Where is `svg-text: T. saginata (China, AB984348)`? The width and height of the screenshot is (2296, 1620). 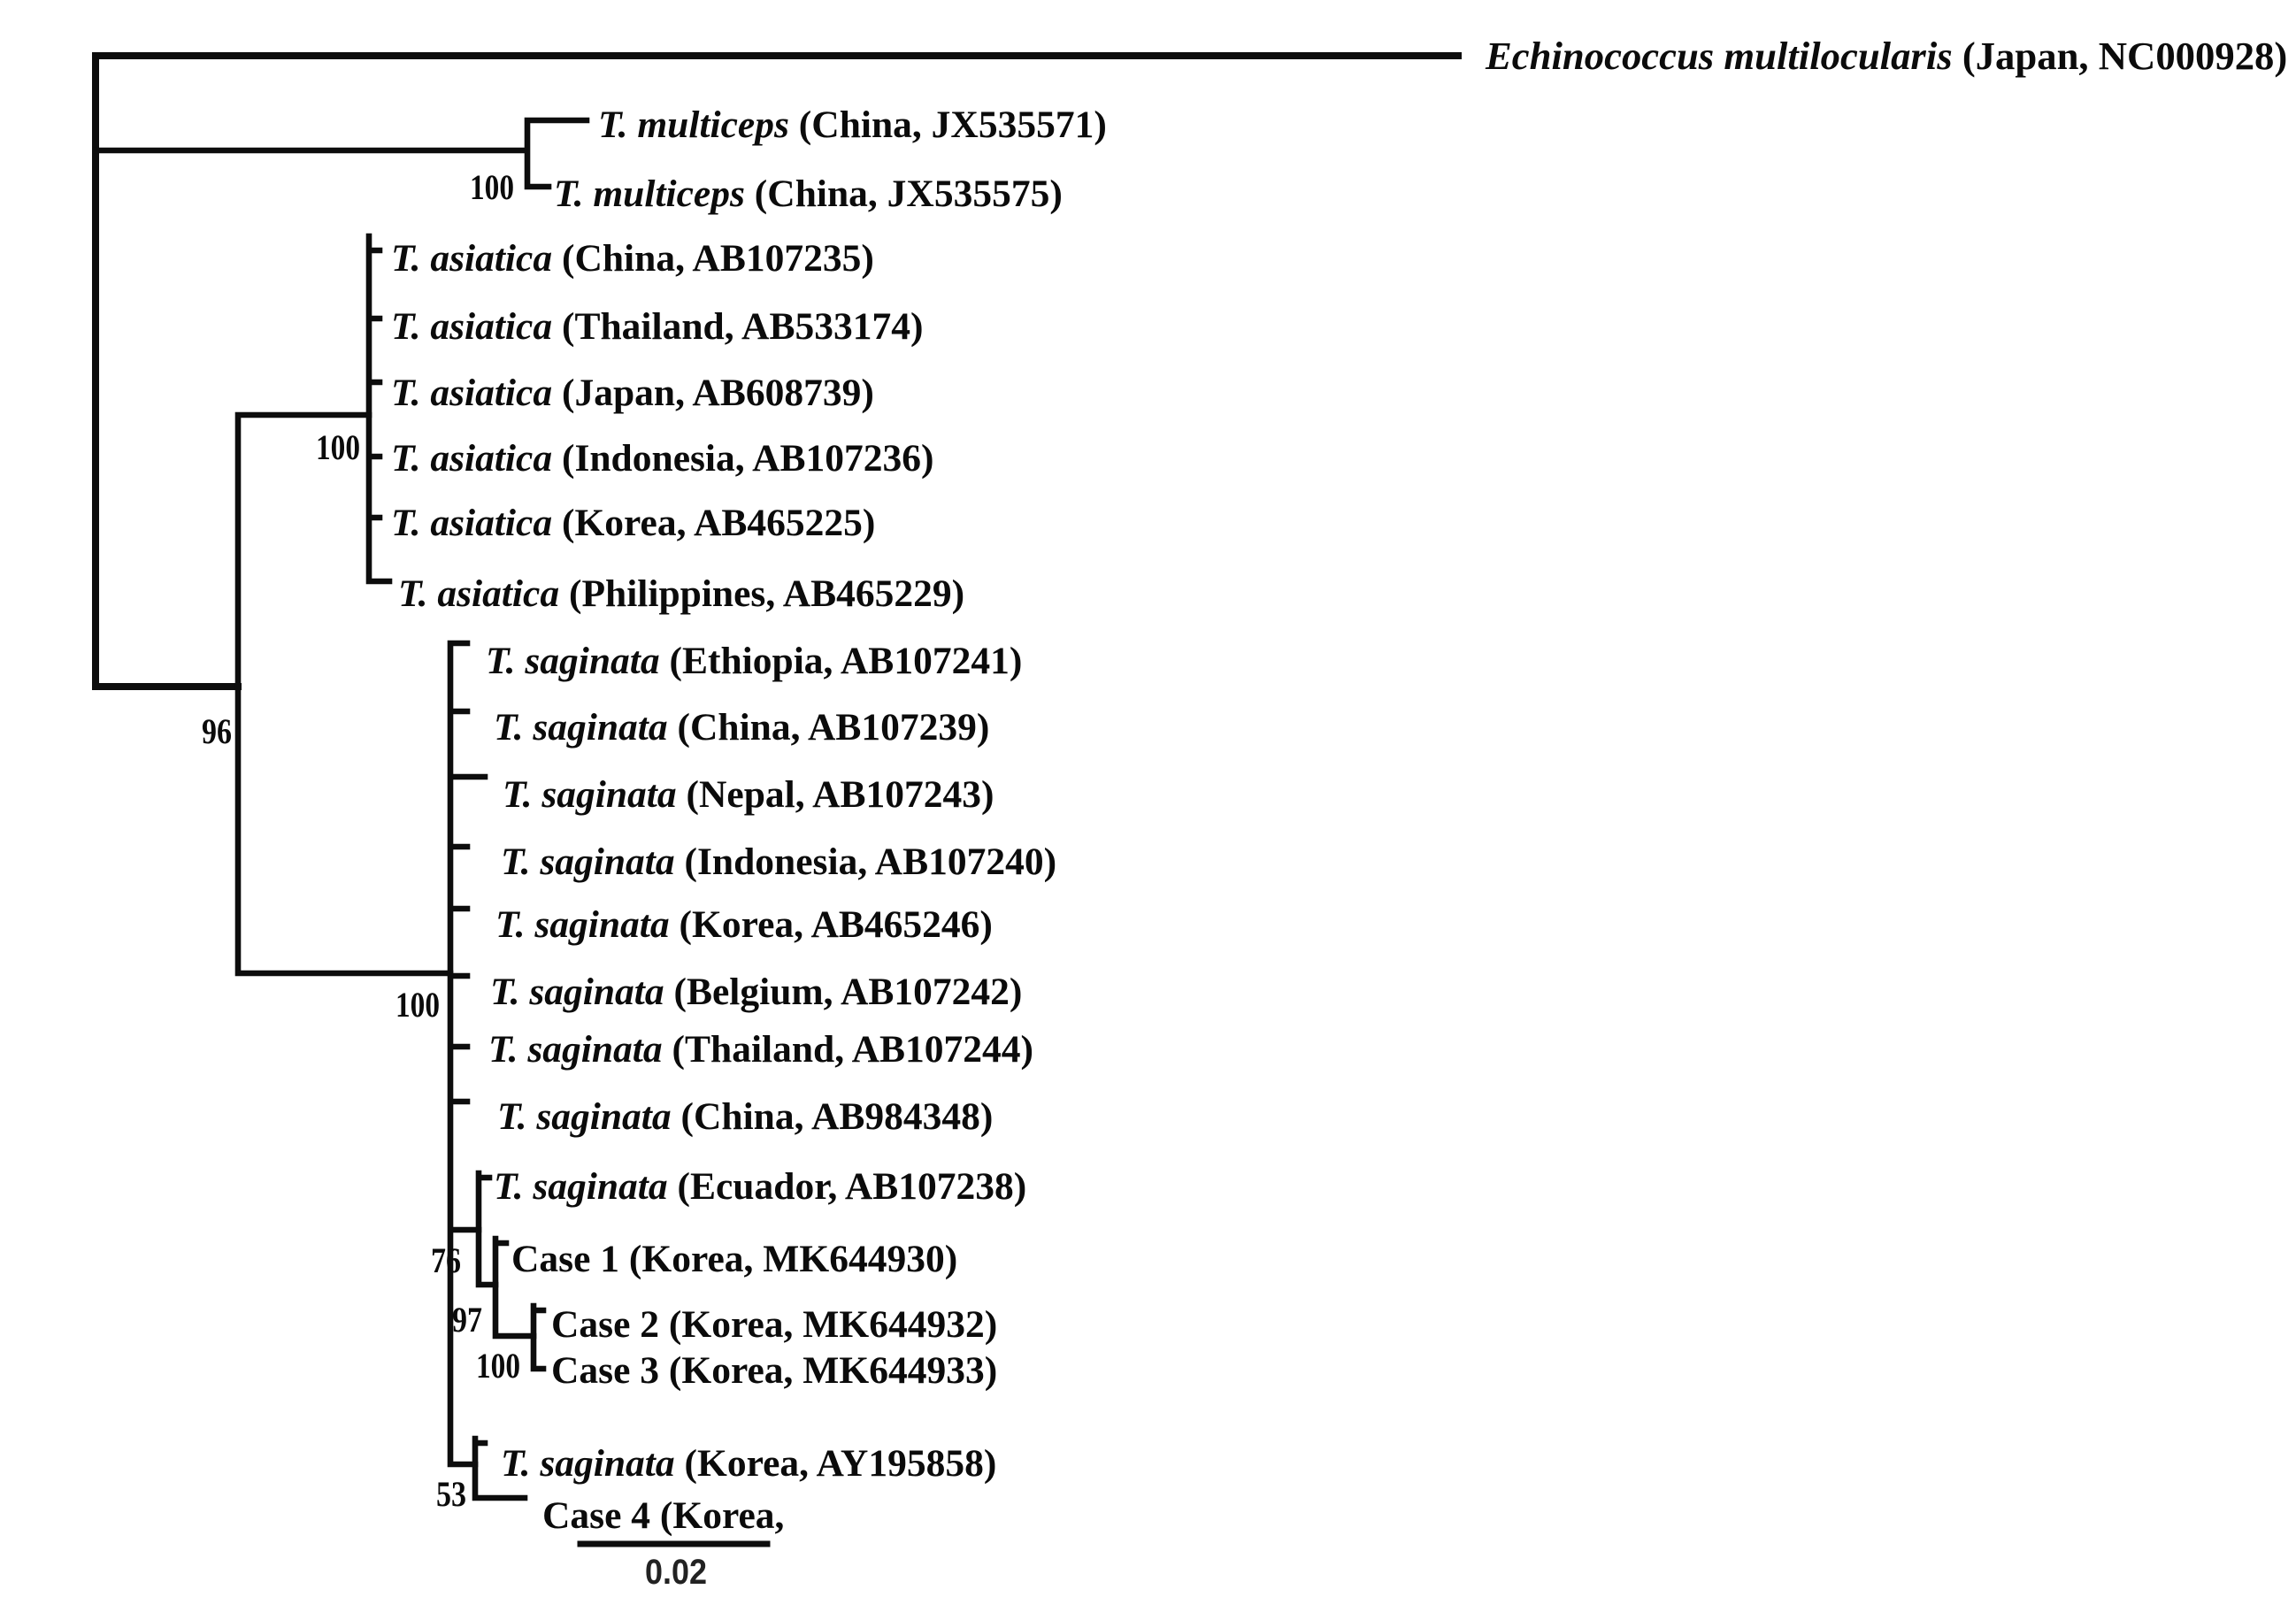
svg-text: T. saginata (China, AB984348) is located at coordinates (745, 1116).